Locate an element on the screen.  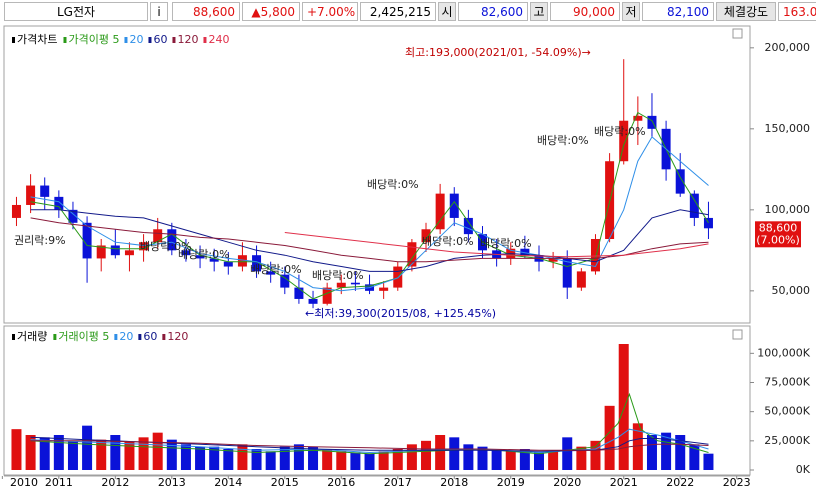
y-tick-label: 50,000K is located at coordinates (787, 411).